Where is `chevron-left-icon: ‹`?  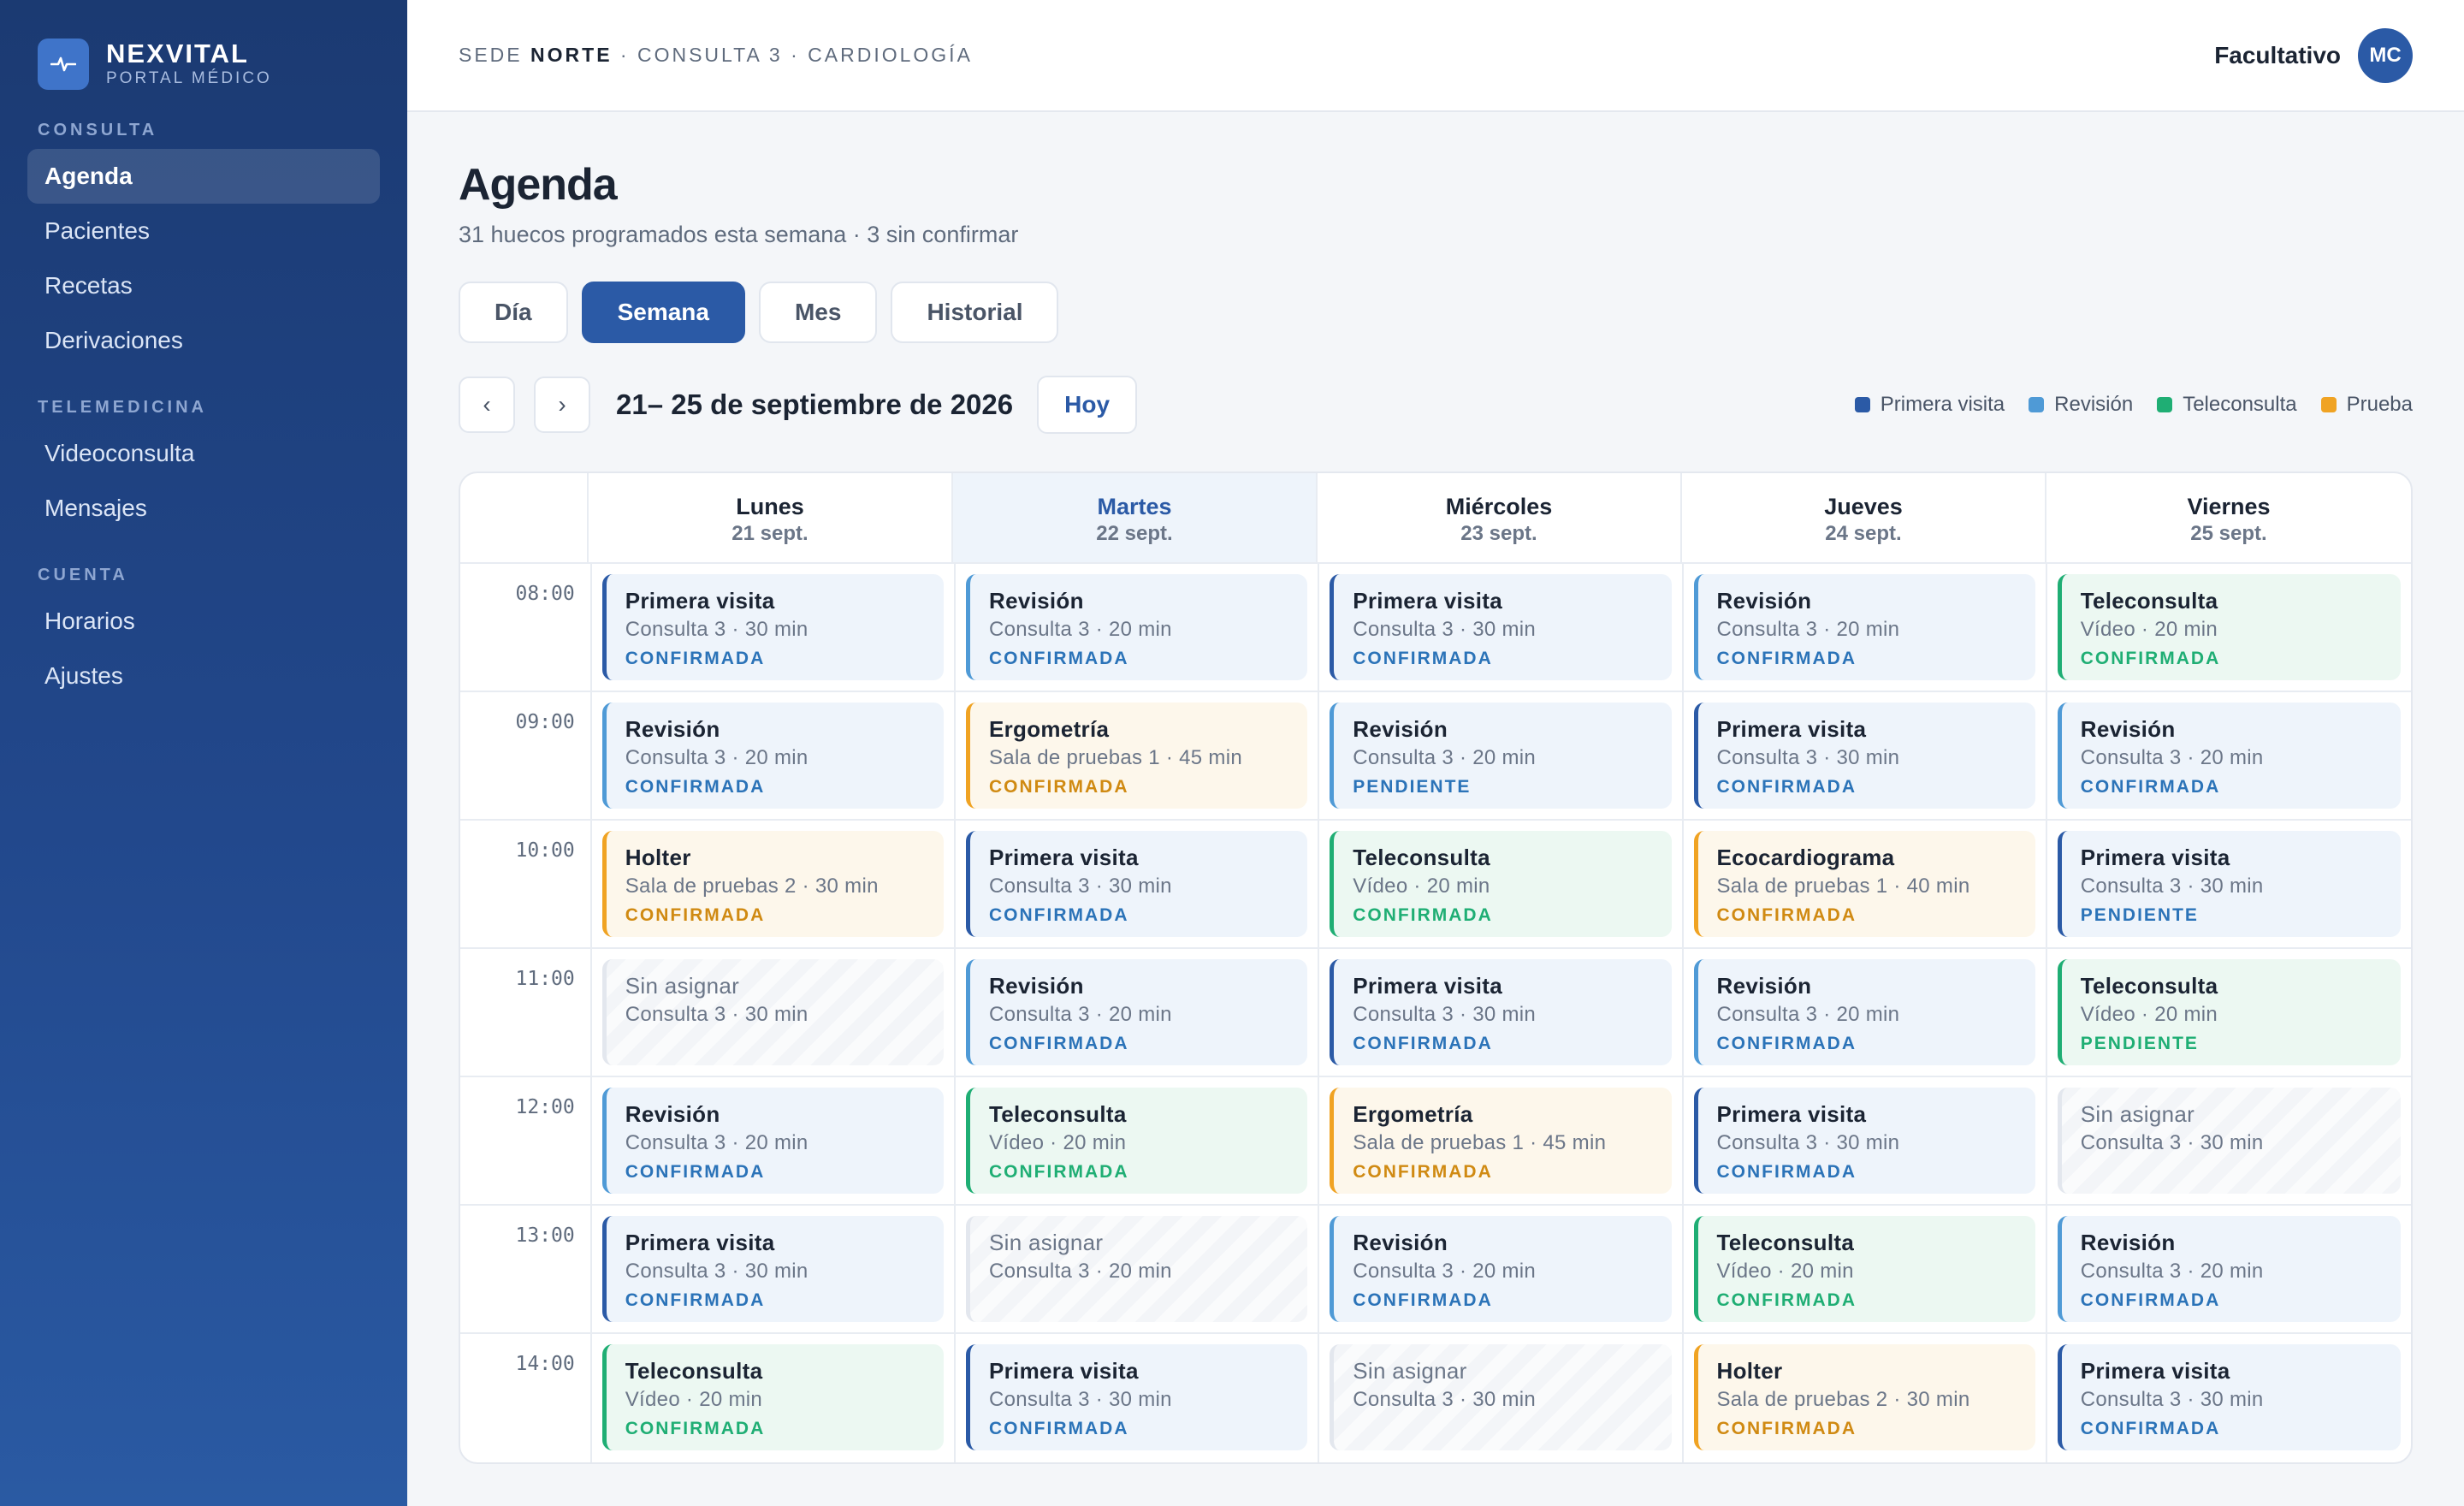
chevron-left-icon: ‹ is located at coordinates (487, 405).